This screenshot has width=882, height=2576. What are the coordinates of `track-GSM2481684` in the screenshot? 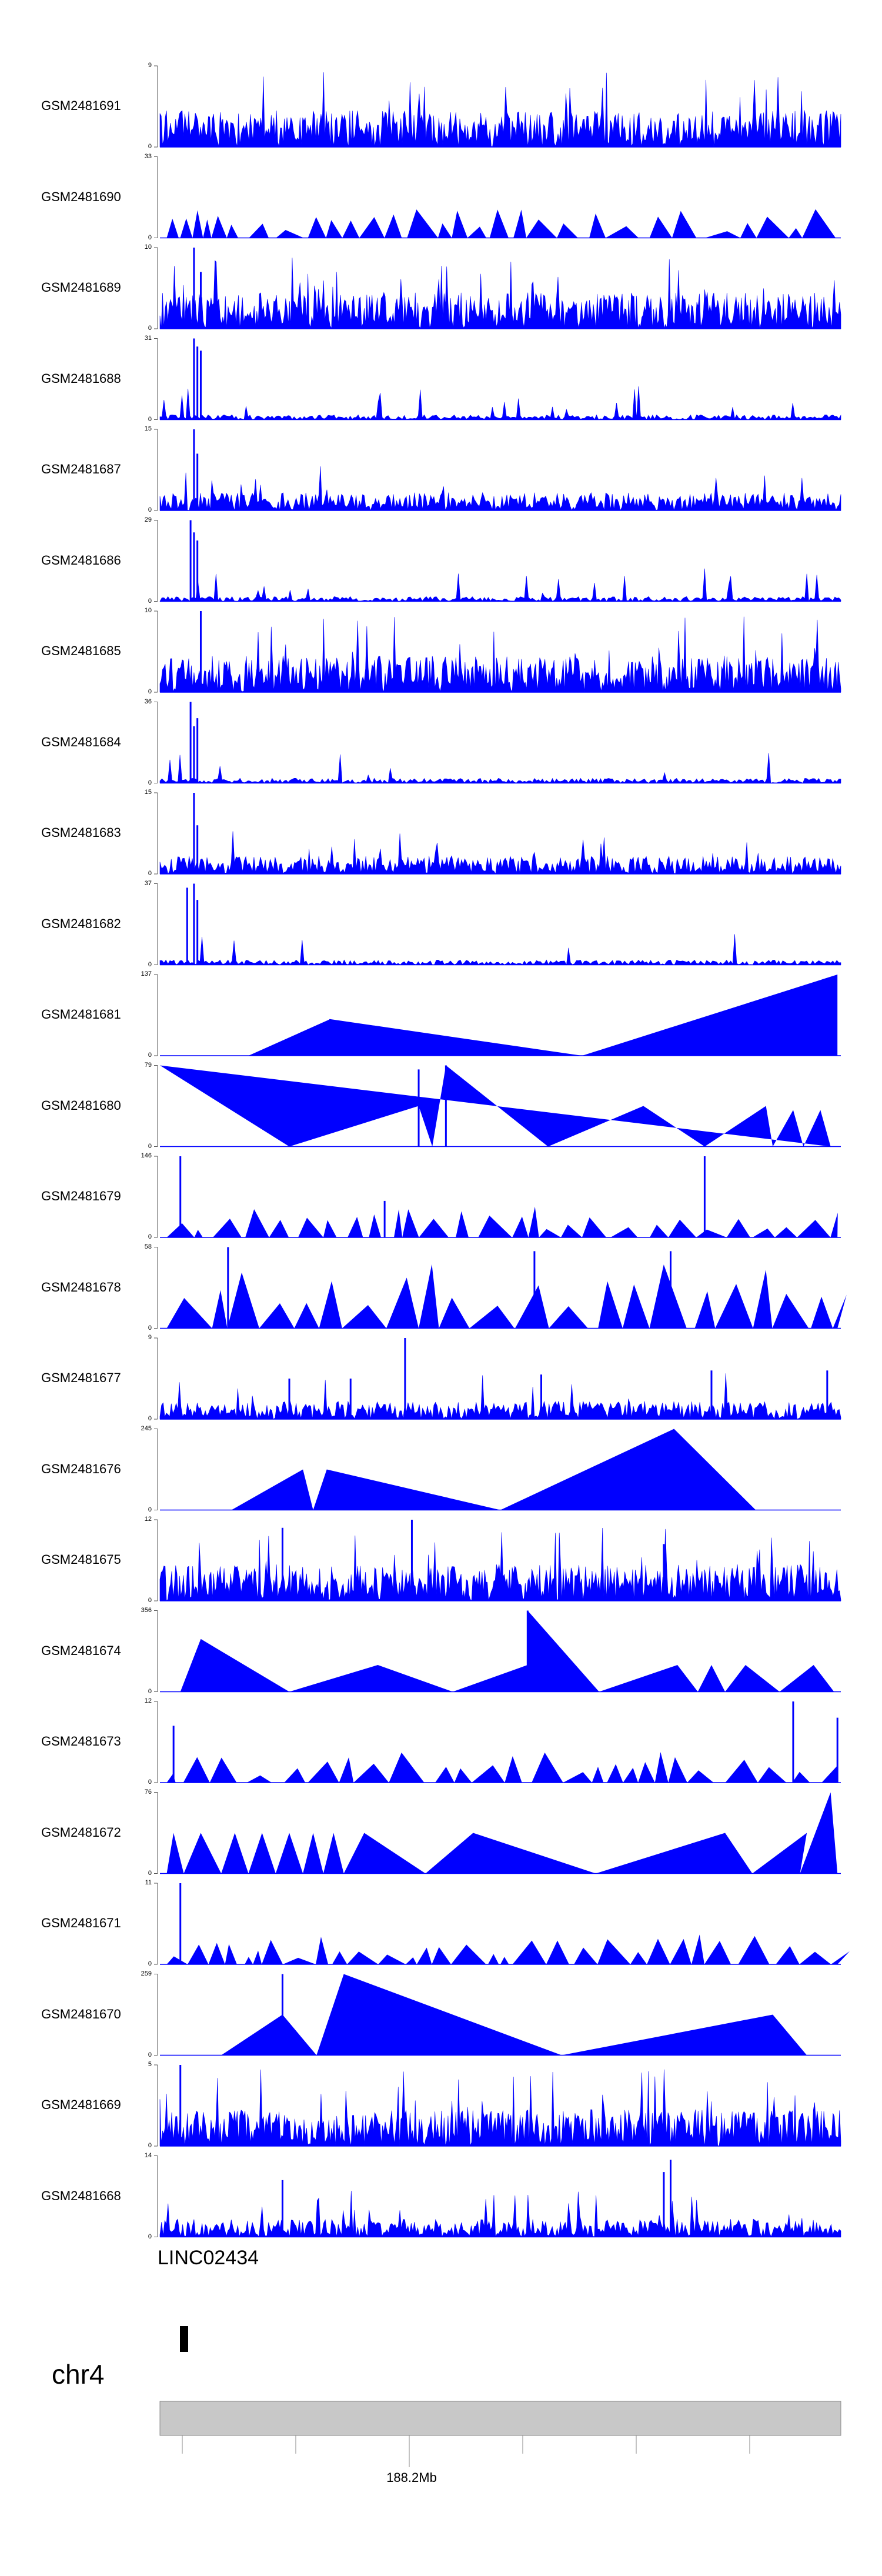 It's located at (497, 743).